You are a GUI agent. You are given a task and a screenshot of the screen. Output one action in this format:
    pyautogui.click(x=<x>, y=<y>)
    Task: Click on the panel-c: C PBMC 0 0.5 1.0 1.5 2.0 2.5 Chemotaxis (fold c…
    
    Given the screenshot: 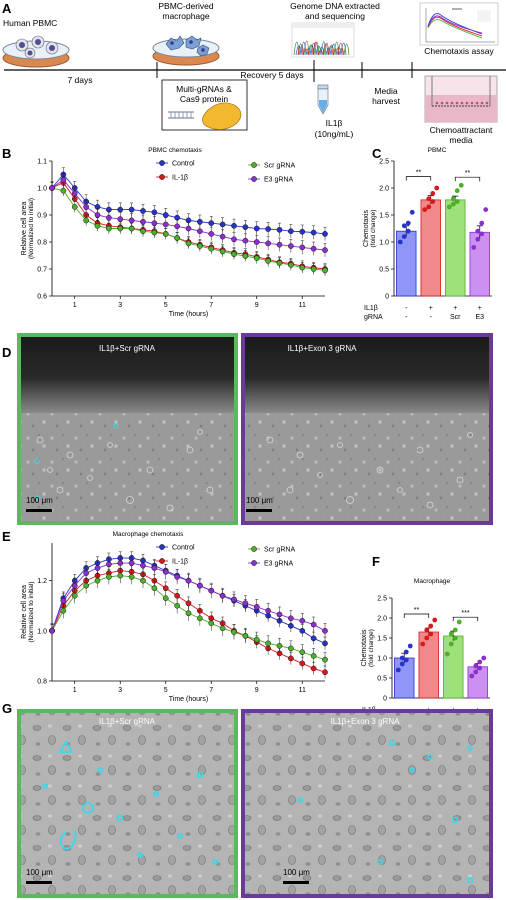 What is the action you would take?
    pyautogui.click(x=427, y=233)
    